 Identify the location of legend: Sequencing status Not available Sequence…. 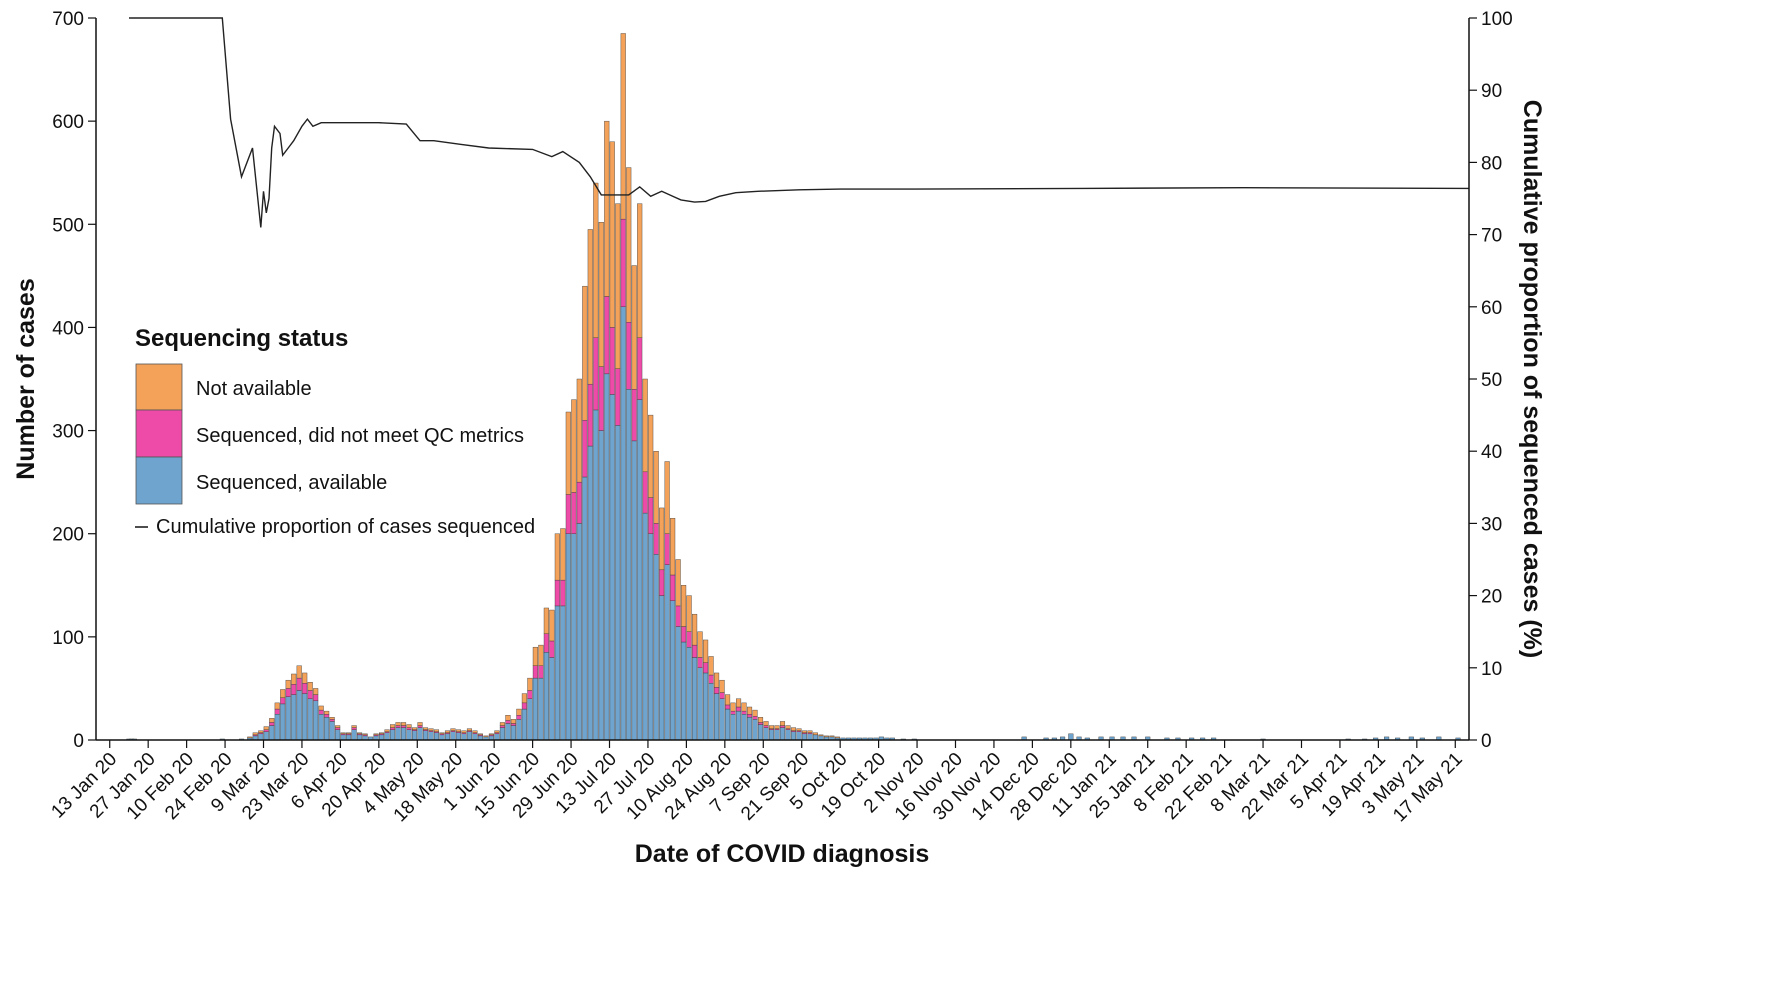
(335, 431).